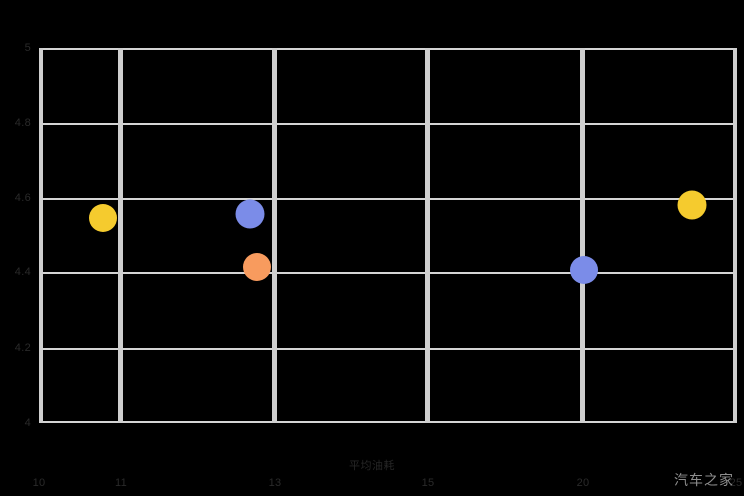 This screenshot has width=744, height=496. I want to click on x-tick-label: 20, so click(583, 483).